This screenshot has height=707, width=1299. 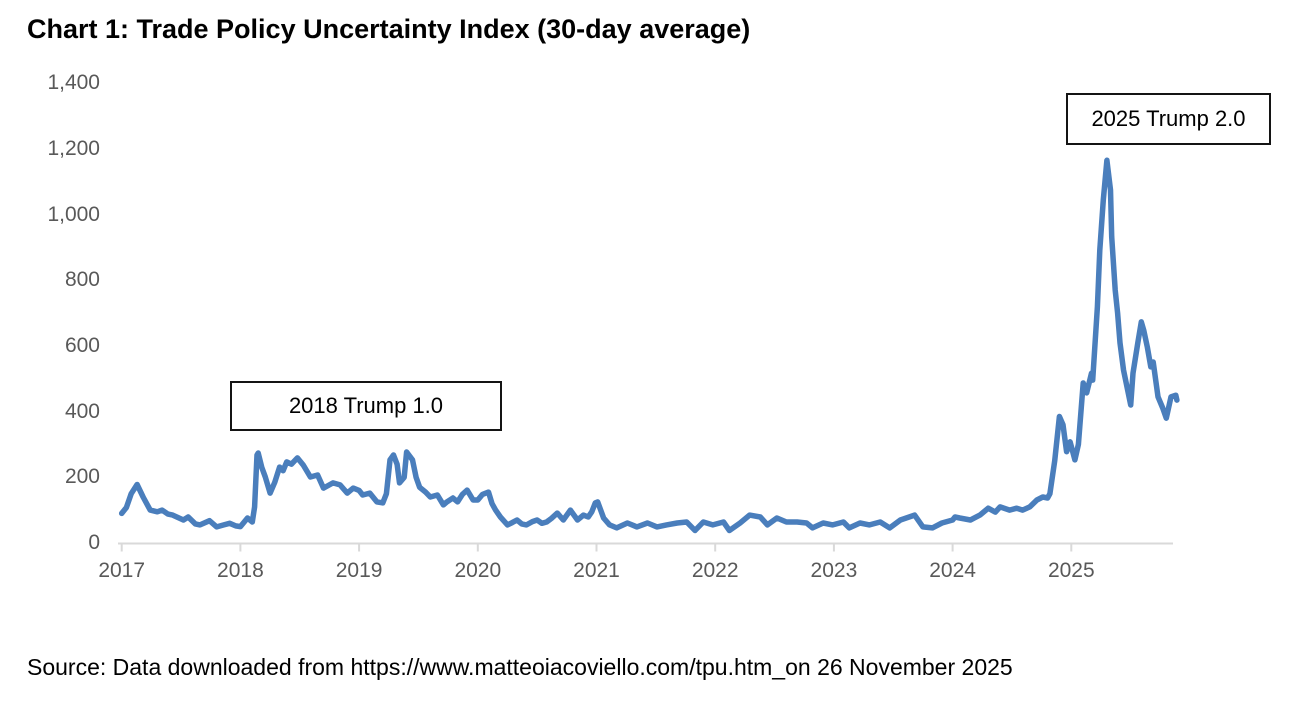 I want to click on y-axis-tick-label: 1,400, so click(x=73, y=83).